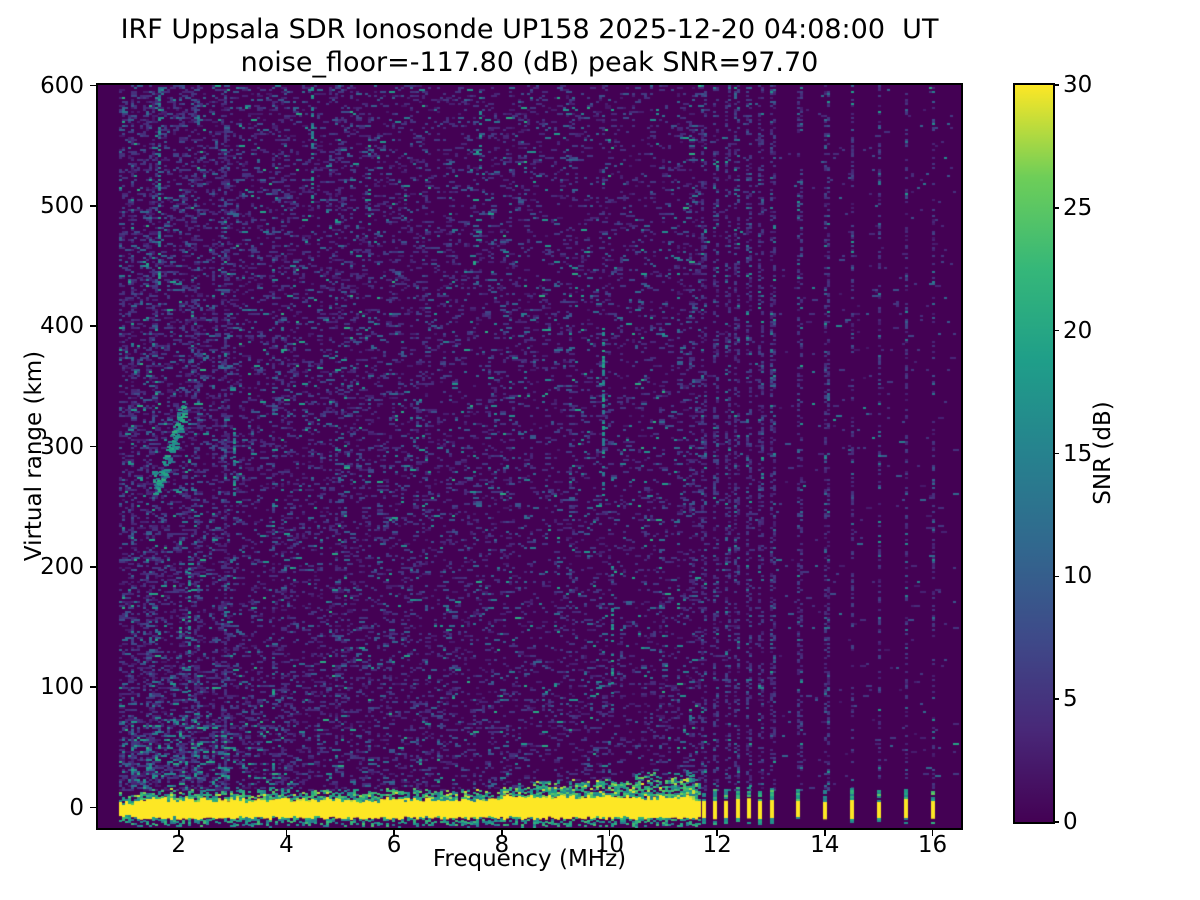 The image size is (1200, 900). What do you see at coordinates (34, 456) in the screenshot?
I see `y-axis-label: Virtual range (km)` at bounding box center [34, 456].